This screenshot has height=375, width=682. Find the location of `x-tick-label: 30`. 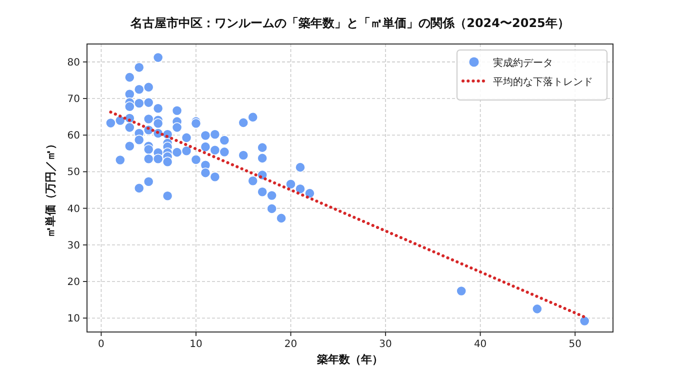

x-tick-label: 30 is located at coordinates (385, 344).